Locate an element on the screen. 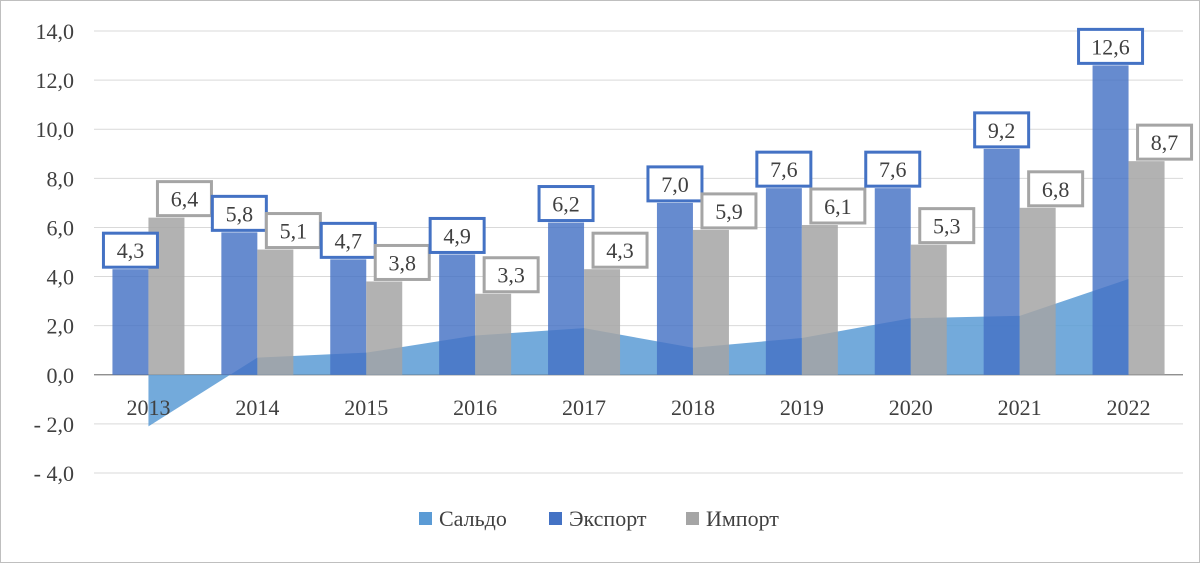 This screenshot has width=1200, height=564. import-data-label: 6,8 is located at coordinates (1056, 189).